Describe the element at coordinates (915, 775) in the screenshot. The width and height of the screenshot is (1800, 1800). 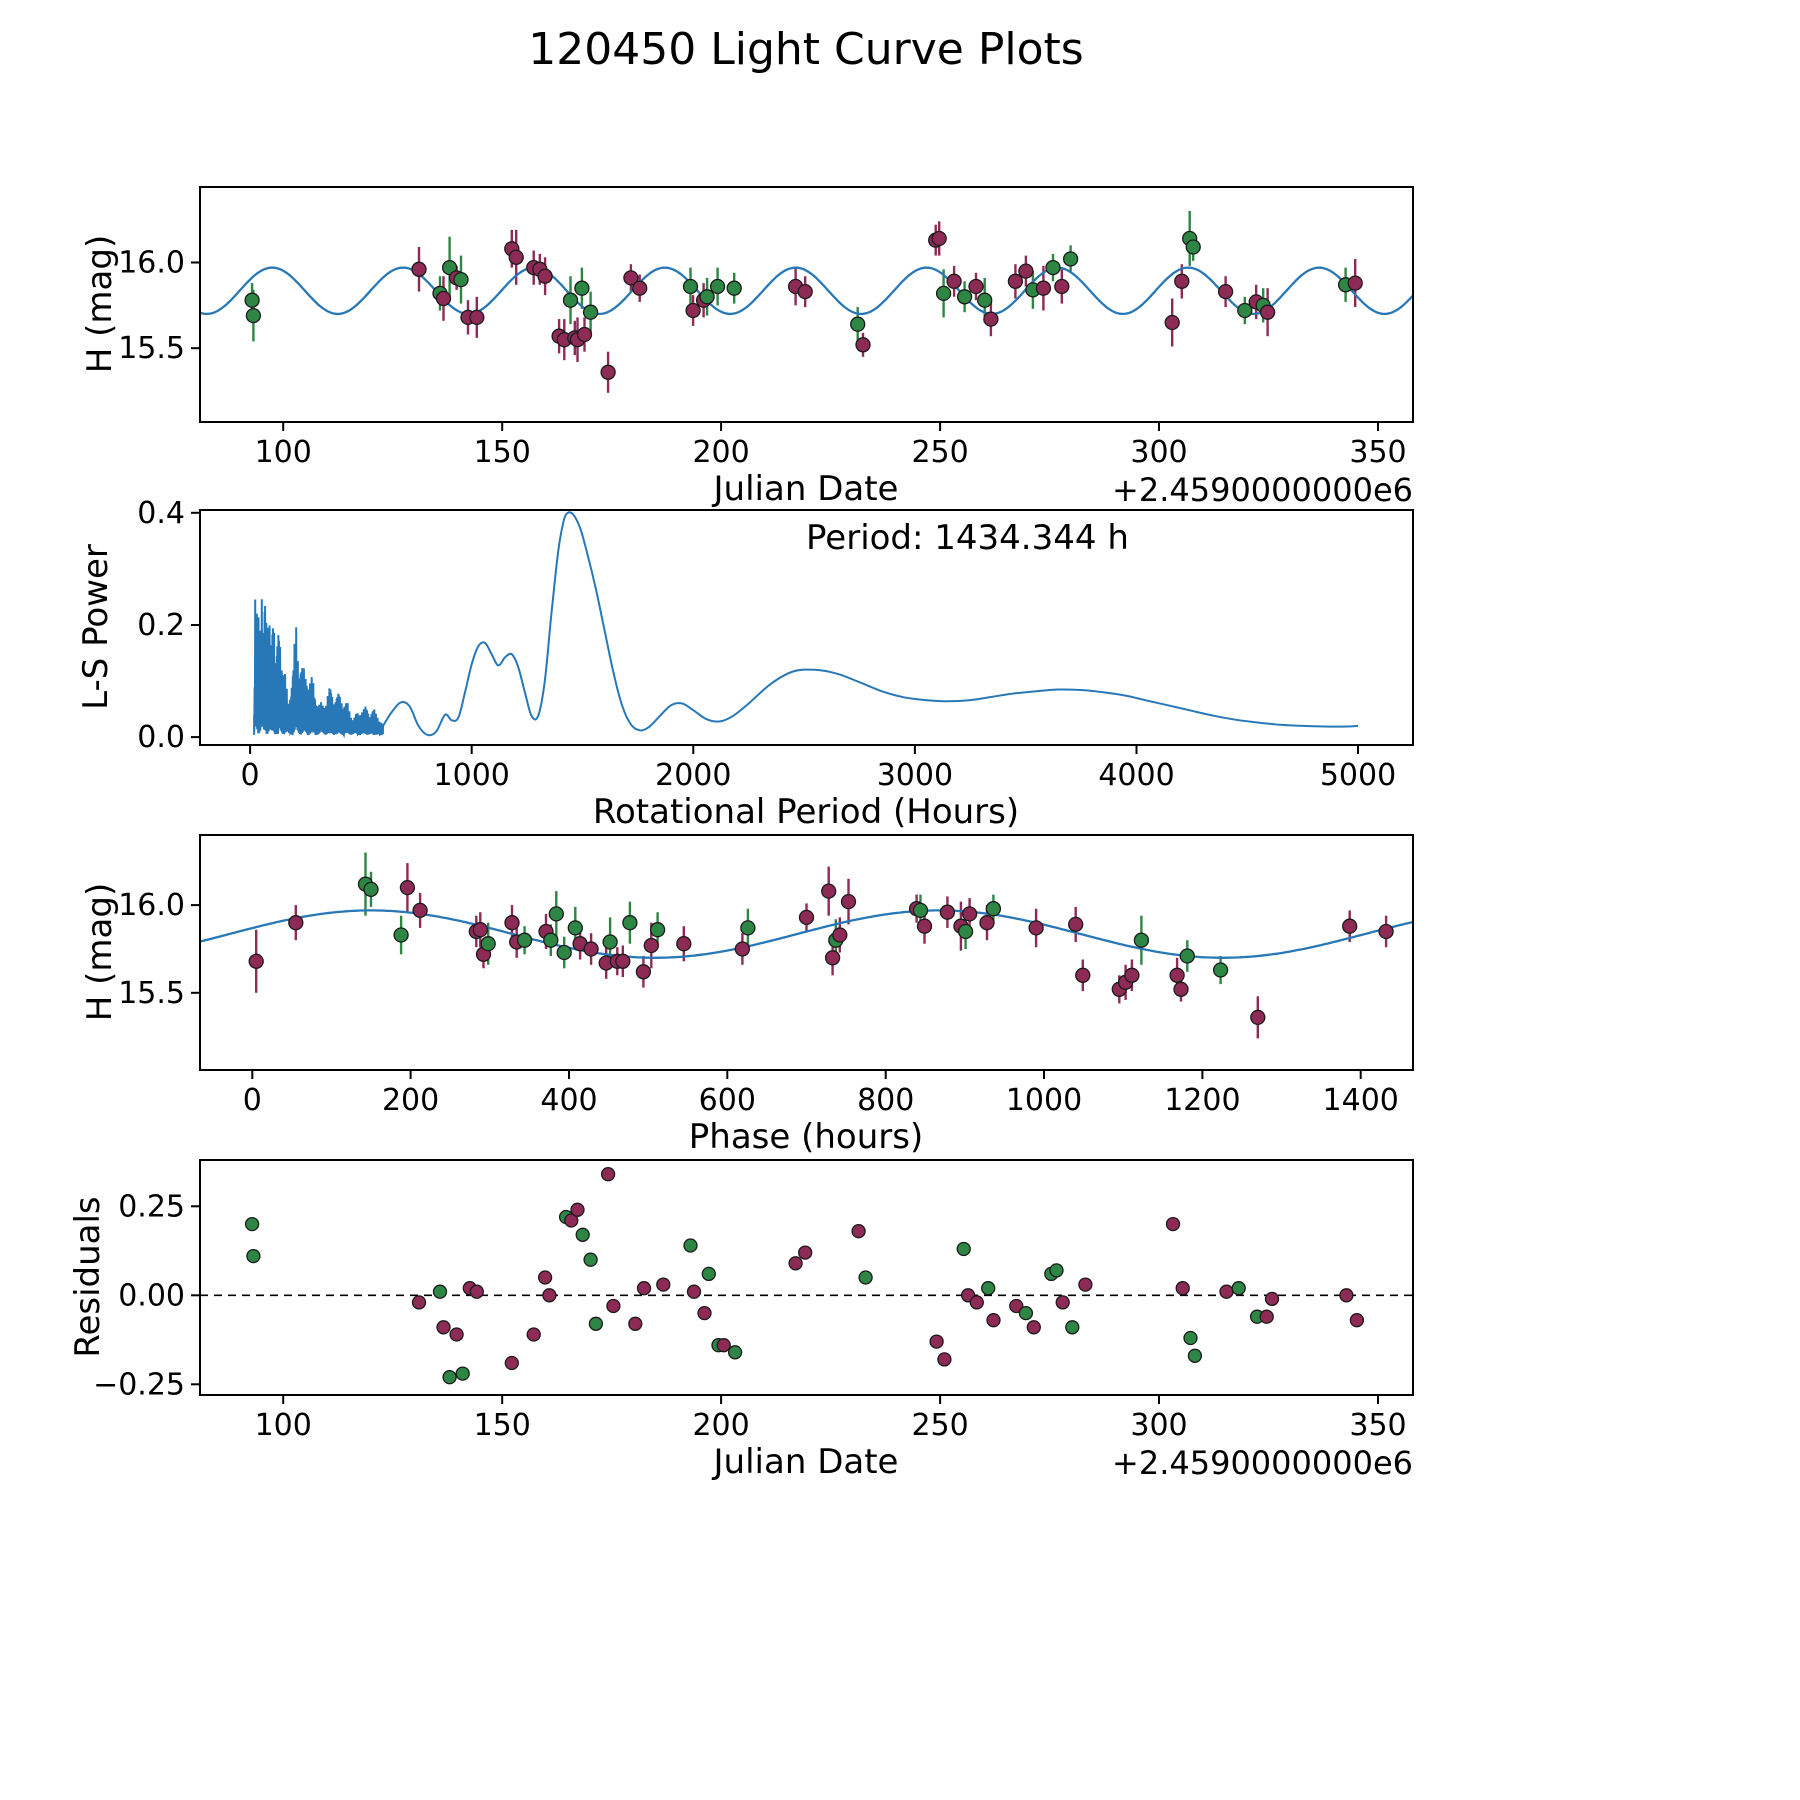
I see `svg-text: 3000` at that location.